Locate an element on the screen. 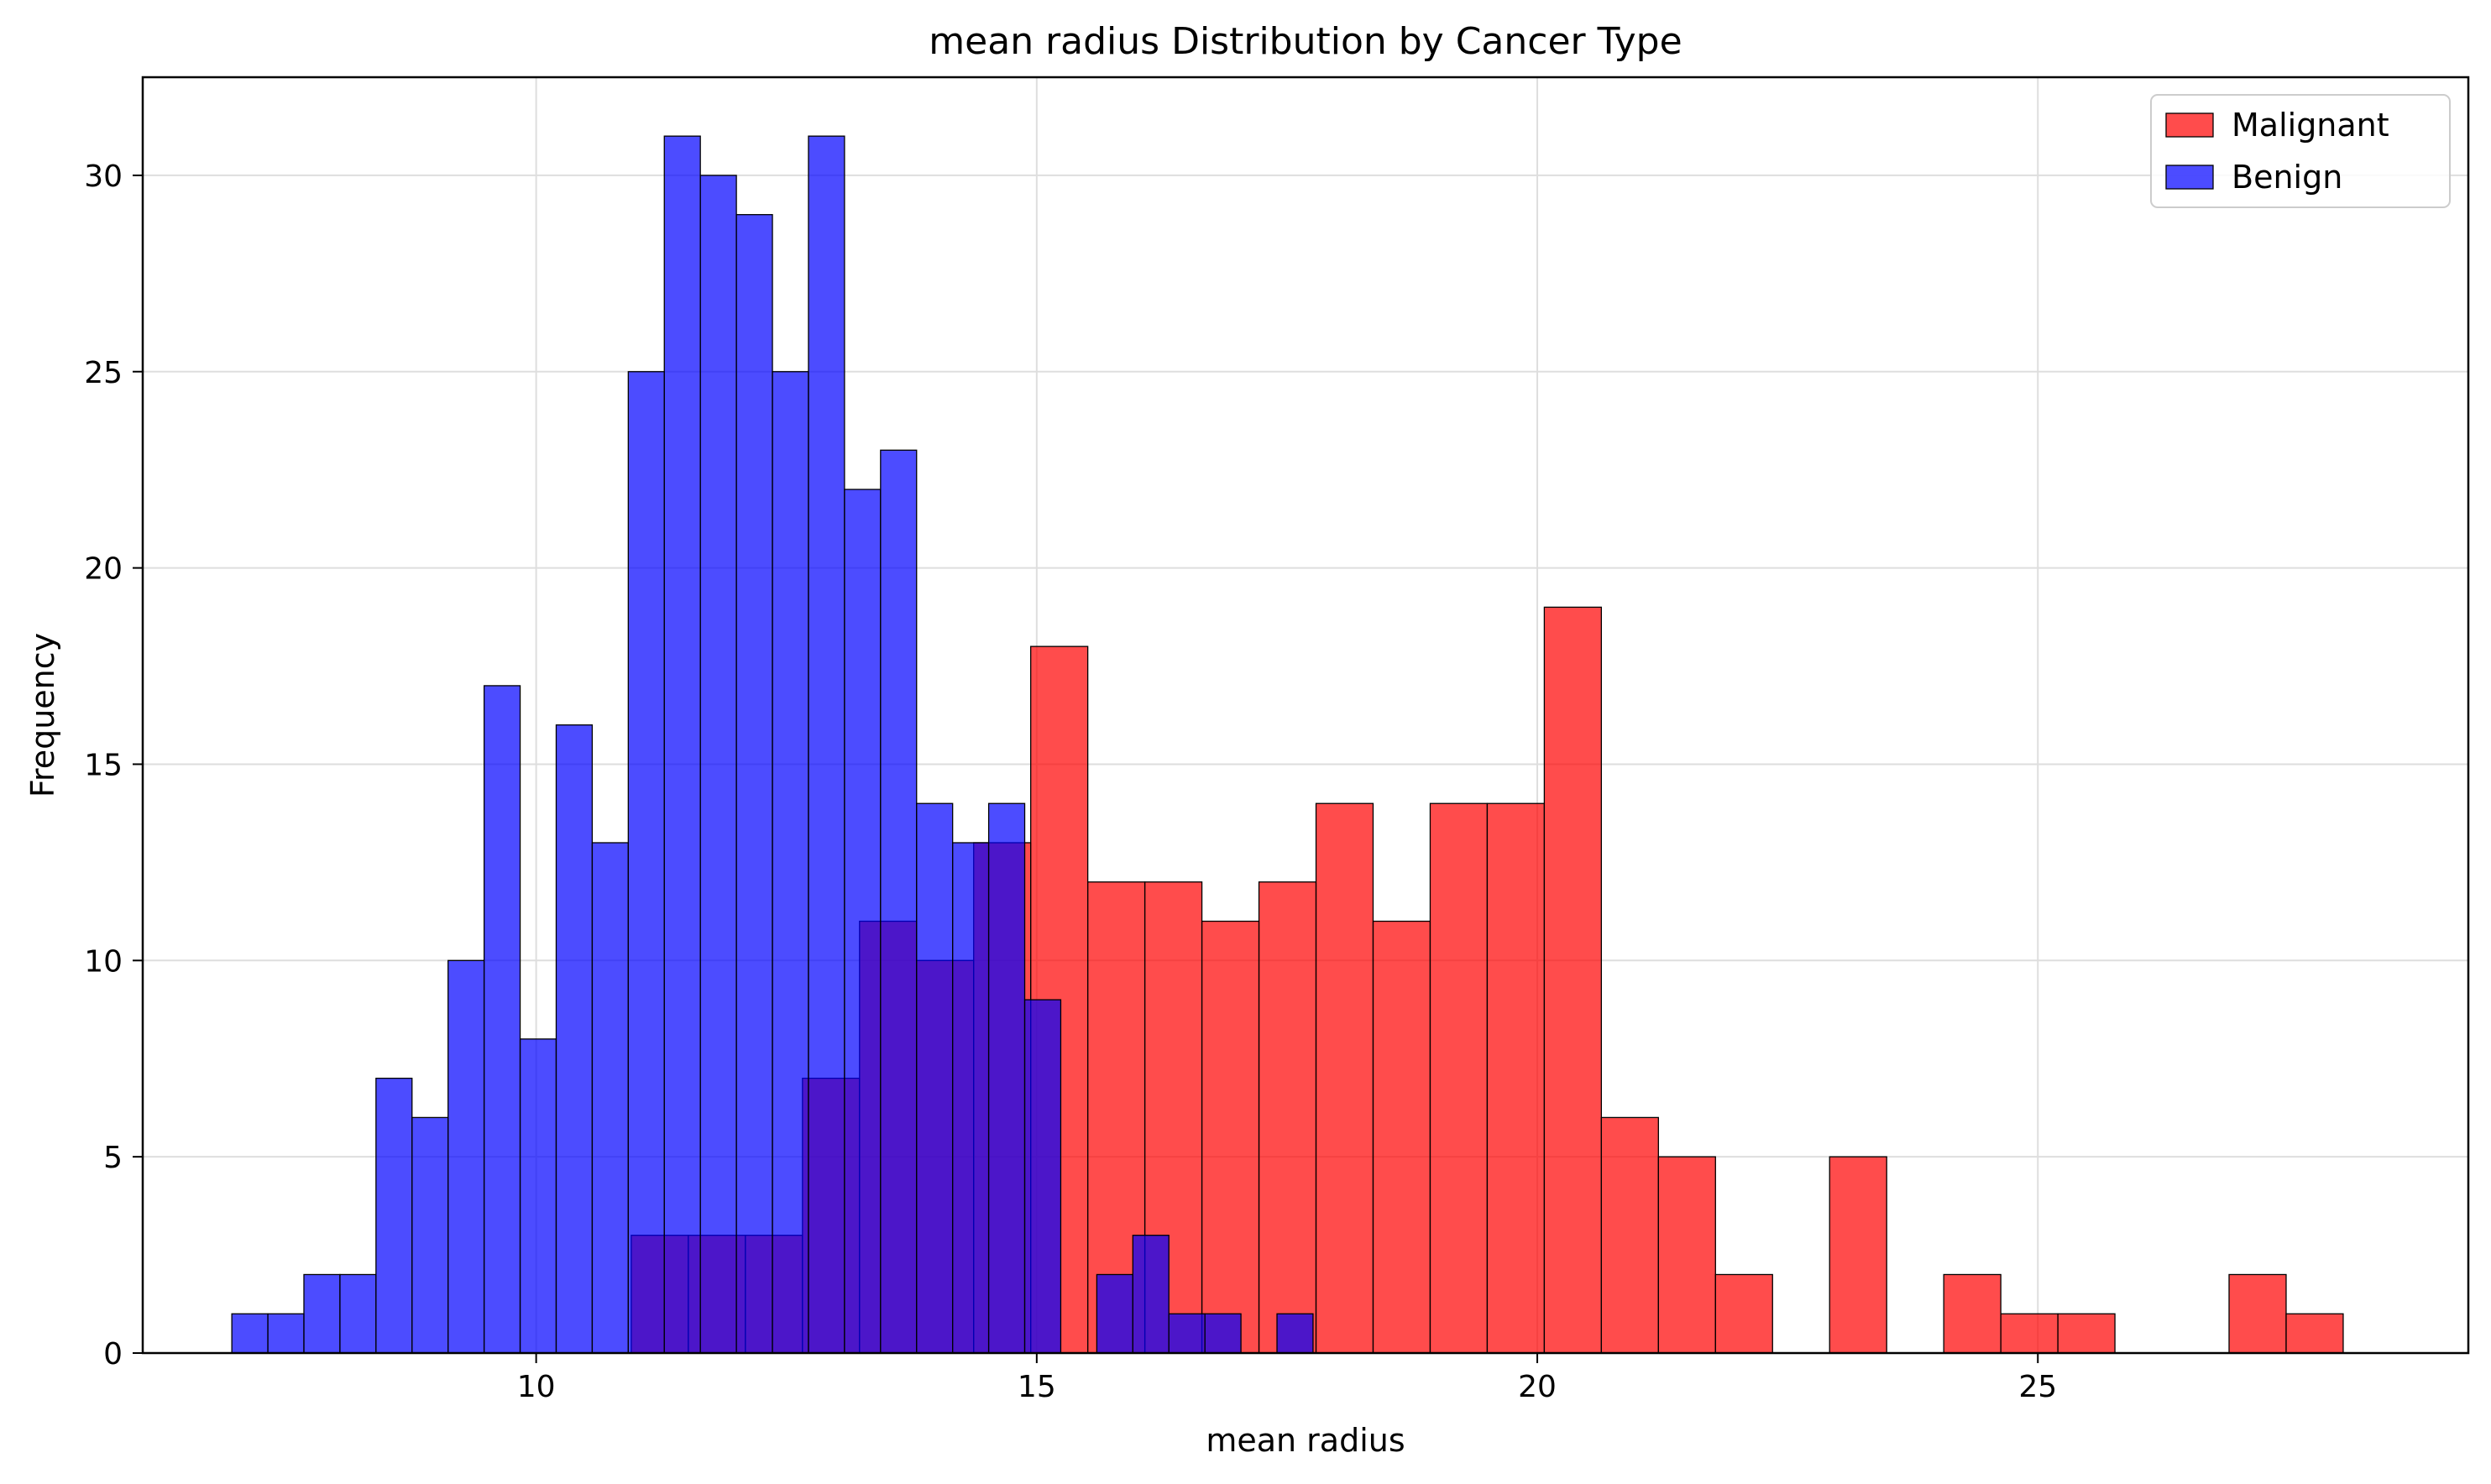 The height and width of the screenshot is (1484, 2491). chart-title: mean radius Distribution by Cancer Type is located at coordinates (1305, 41).